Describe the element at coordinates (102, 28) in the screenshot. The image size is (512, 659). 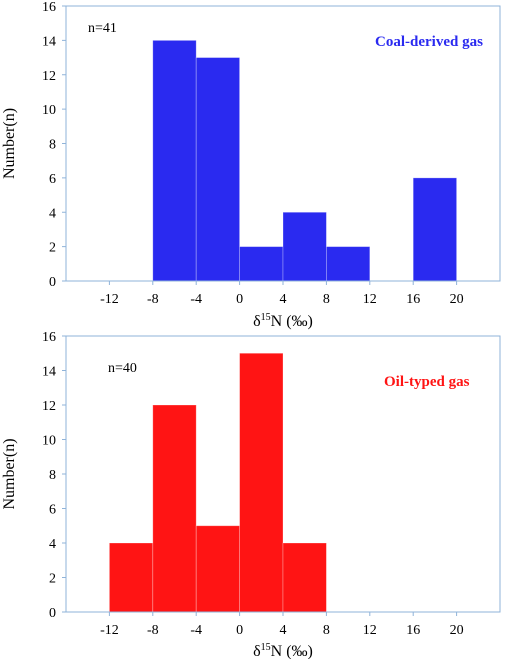
I see `sample-count-label: n=41` at that location.